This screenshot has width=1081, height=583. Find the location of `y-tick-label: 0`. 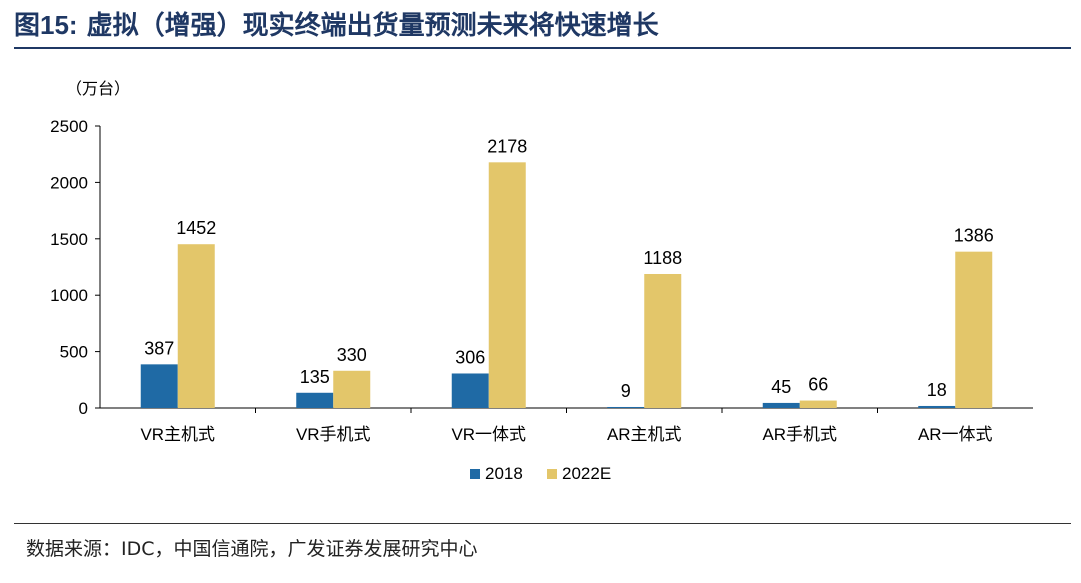

y-tick-label: 0 is located at coordinates (83, 408).